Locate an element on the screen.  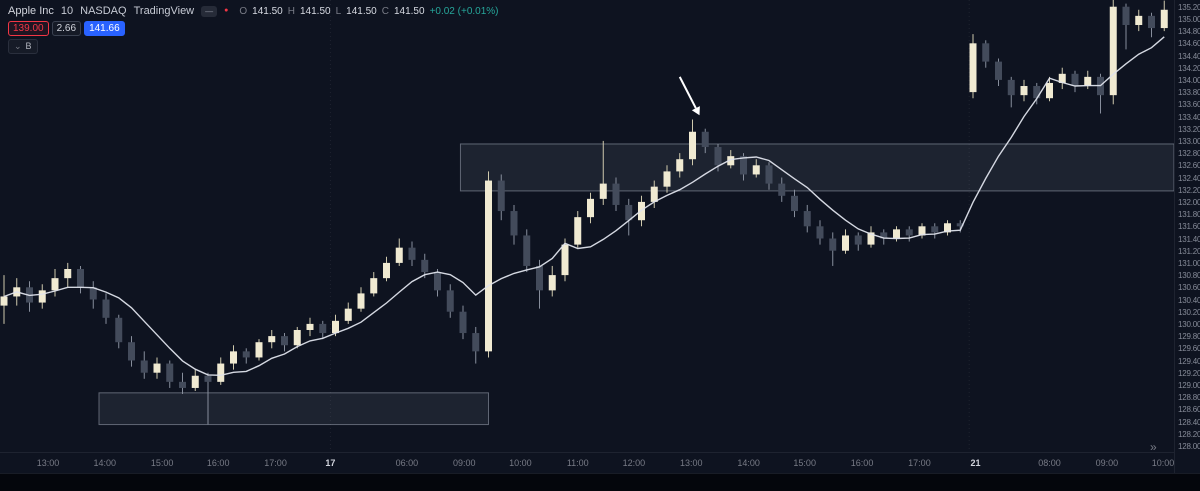
collapsed-indicator-label: B is located at coordinates (28, 46).